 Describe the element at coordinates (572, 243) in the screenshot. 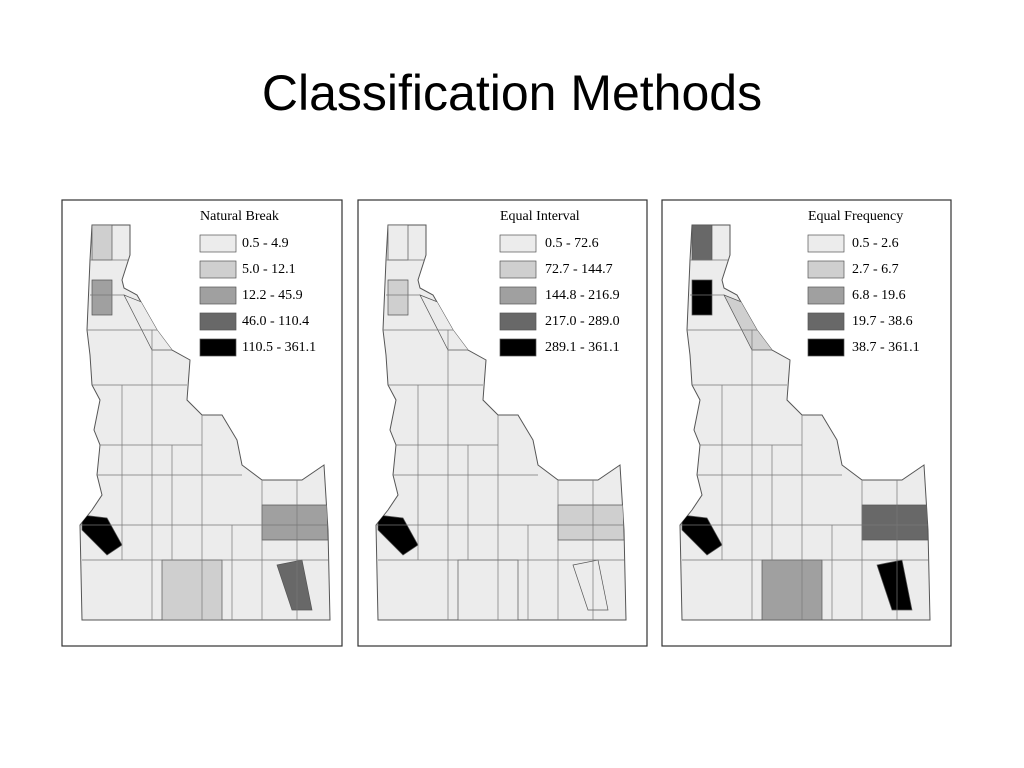

I see `legend-label: 0.5 - 72.6` at that location.